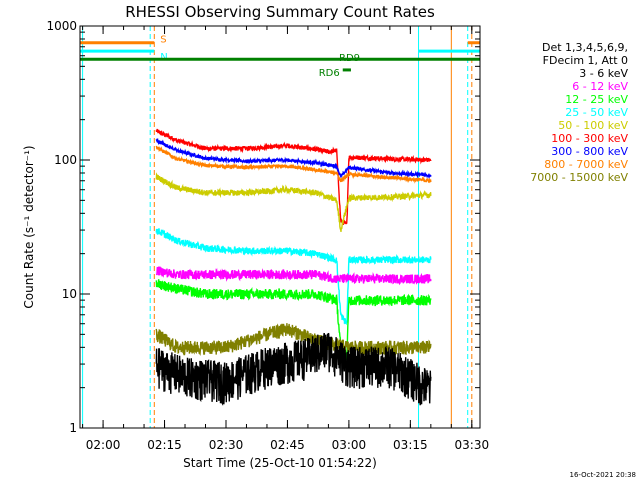 The image size is (640, 480). I want to click on legend-entry-3: 25 - 50 keV, so click(596, 112).